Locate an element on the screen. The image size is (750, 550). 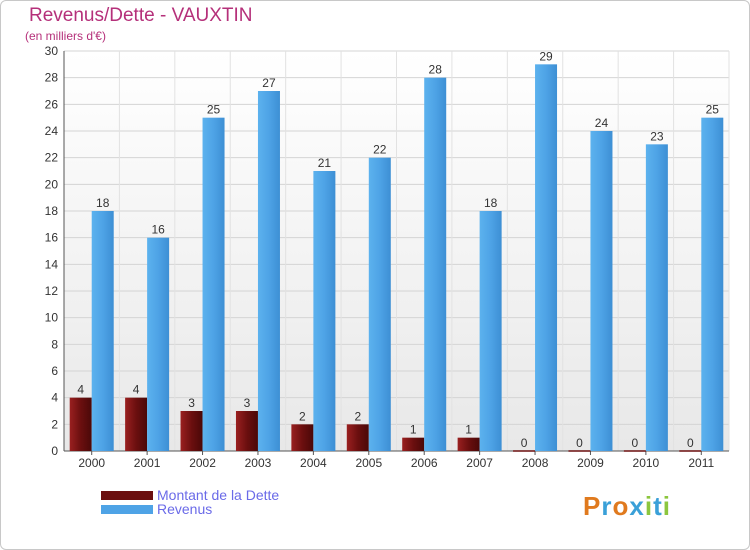
legend-label-revenus: Revenus is located at coordinates (185, 509).